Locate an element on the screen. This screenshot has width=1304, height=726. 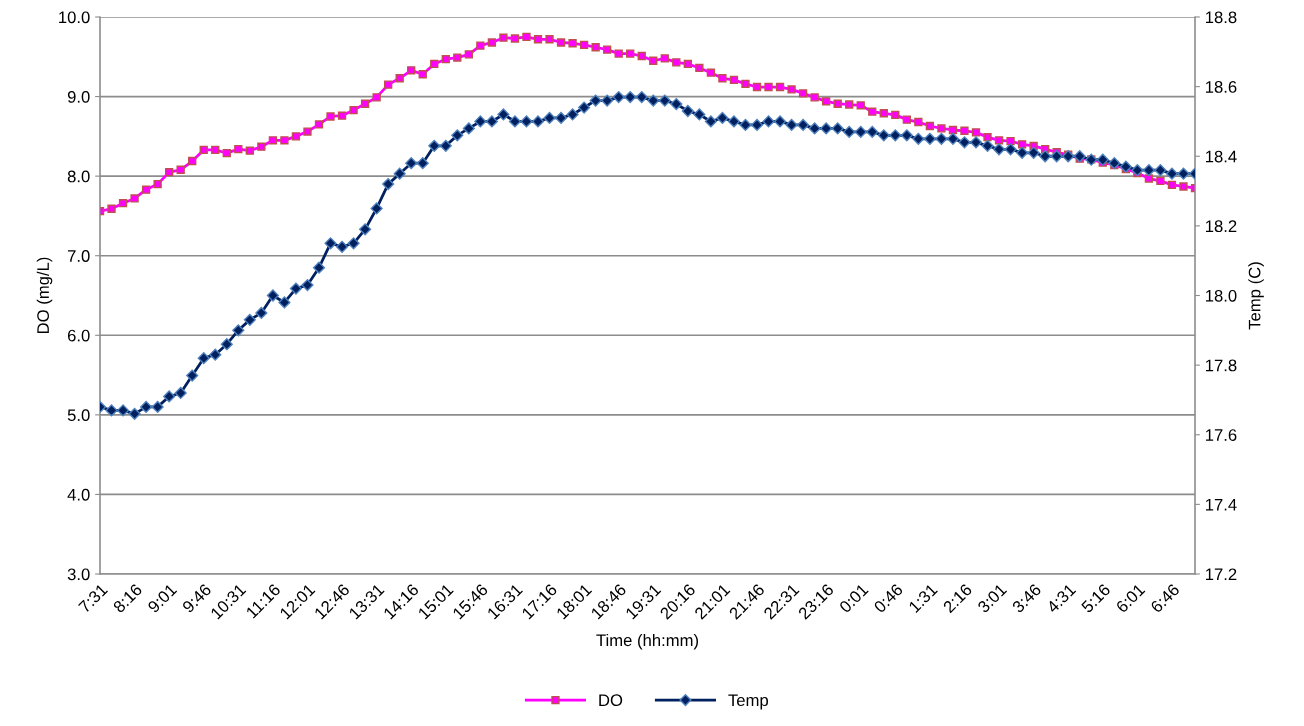
y2-tick-label: 18.2 is located at coordinates (1221, 226).